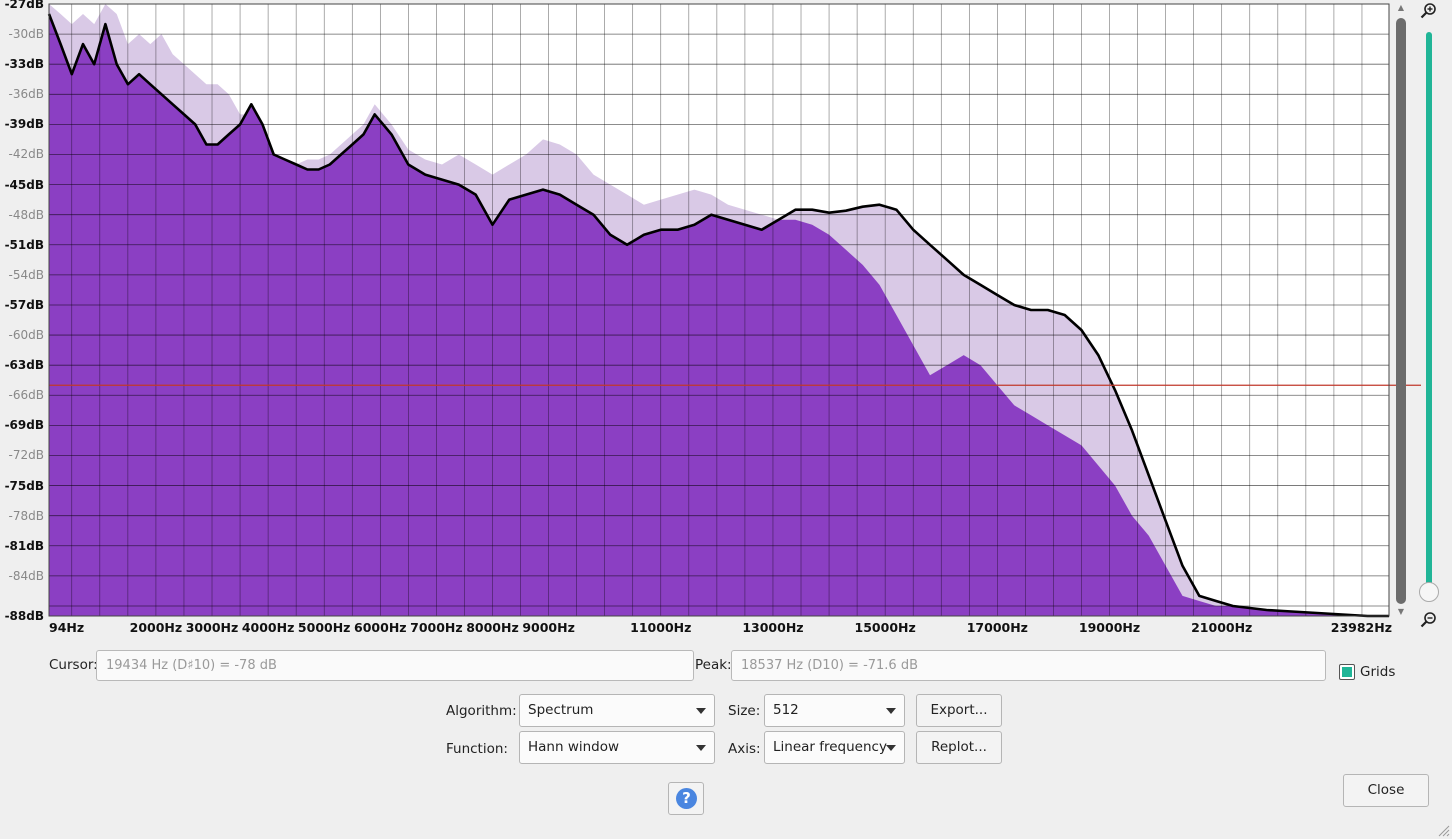 This screenshot has width=1452, height=839. Describe the element at coordinates (26, 34) in the screenshot. I see `y-tick-label: -30dB` at that location.